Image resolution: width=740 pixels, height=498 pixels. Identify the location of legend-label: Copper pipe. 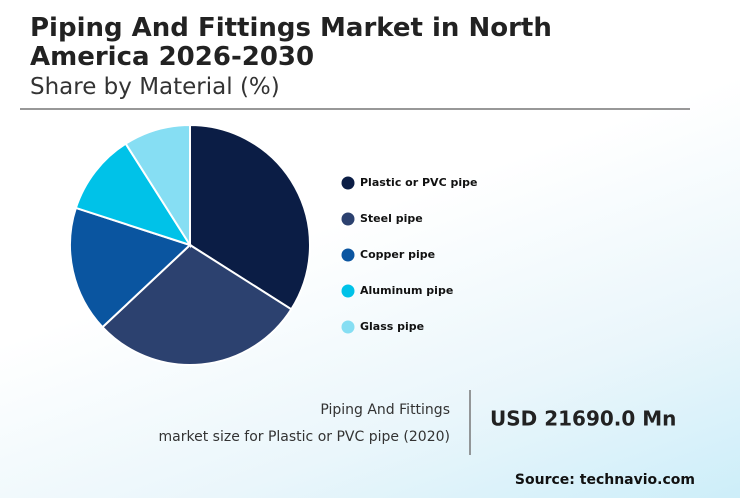
(397, 254).